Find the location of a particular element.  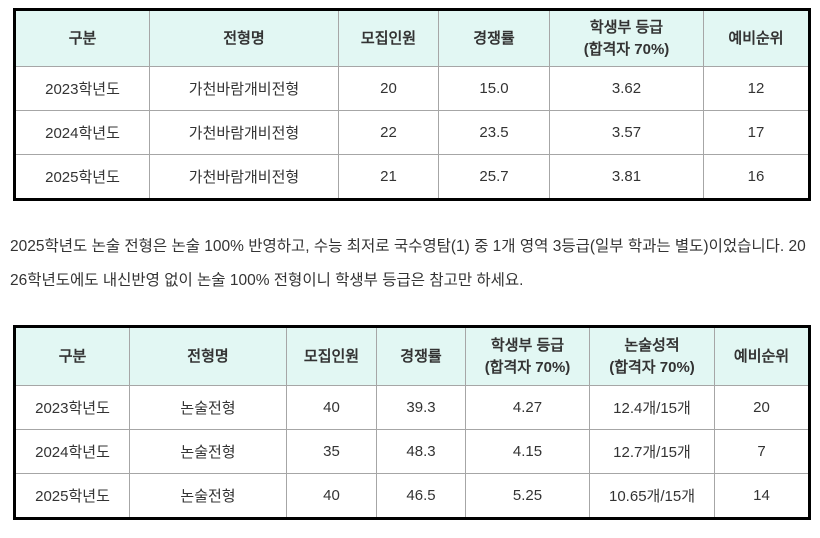

cell-gpa: 3.57 is located at coordinates (626, 132).